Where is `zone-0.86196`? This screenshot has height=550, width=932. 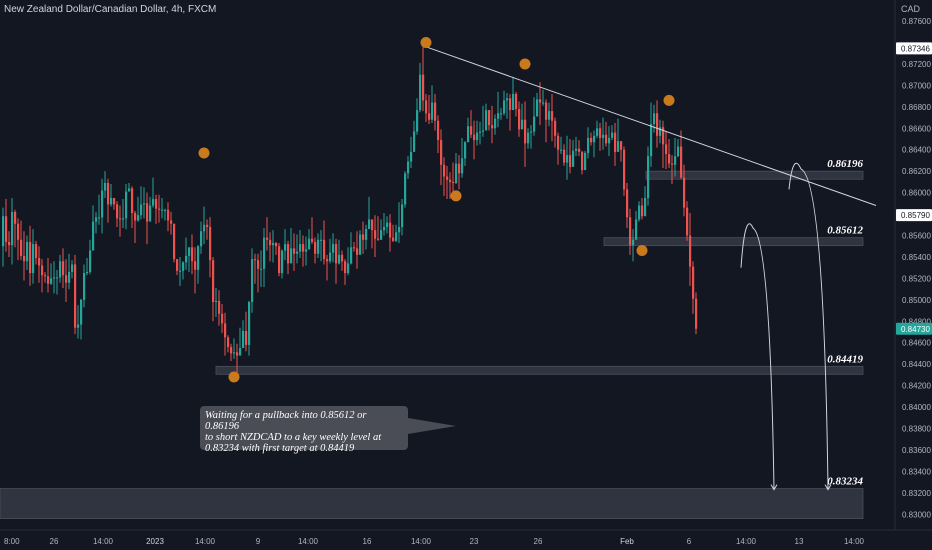 zone-0.86196 is located at coordinates (754, 175).